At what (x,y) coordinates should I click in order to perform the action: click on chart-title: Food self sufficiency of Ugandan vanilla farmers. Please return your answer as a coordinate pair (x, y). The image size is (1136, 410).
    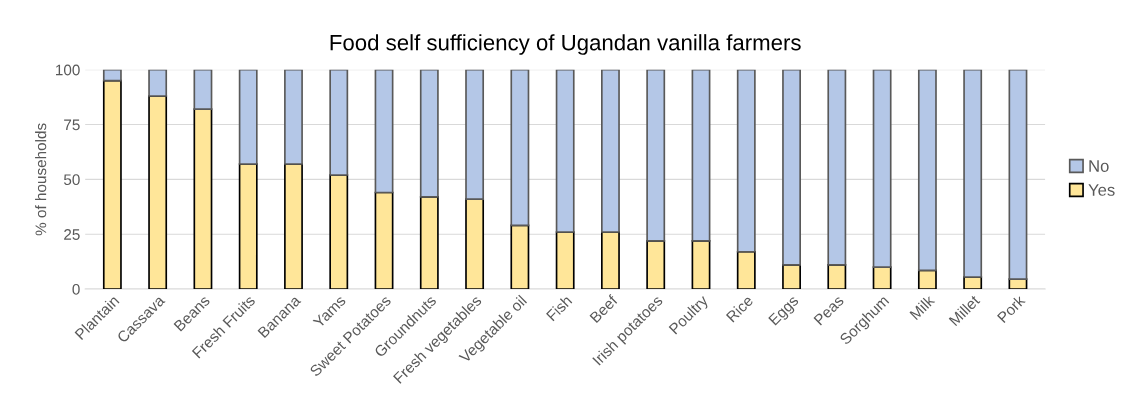
    Looking at the image, I should click on (565, 44).